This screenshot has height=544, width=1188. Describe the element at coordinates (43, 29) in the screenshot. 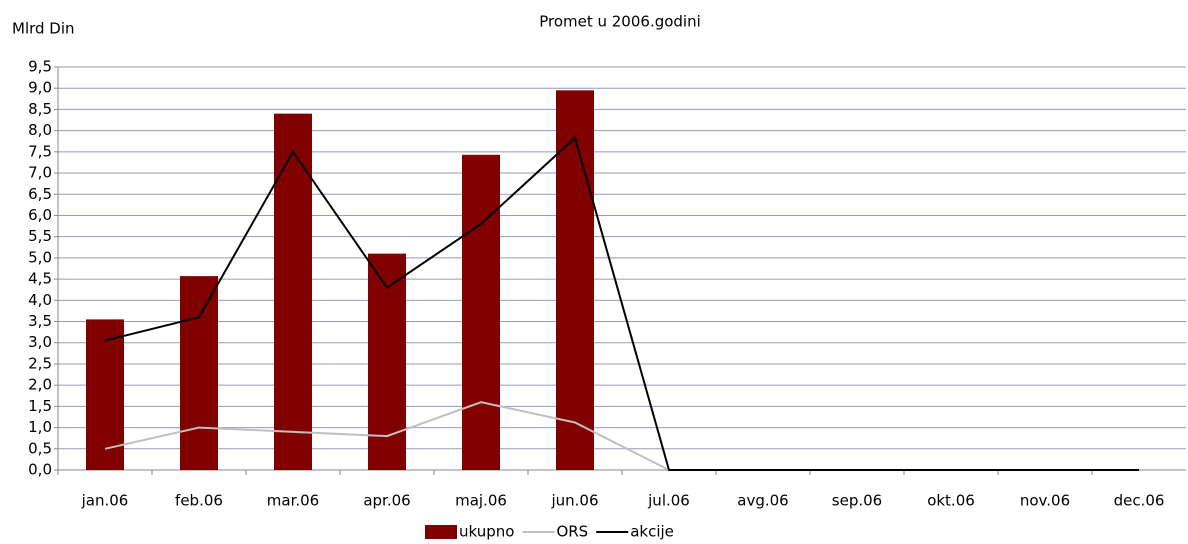

I see `y-axis-label: Mlrd Din` at that location.